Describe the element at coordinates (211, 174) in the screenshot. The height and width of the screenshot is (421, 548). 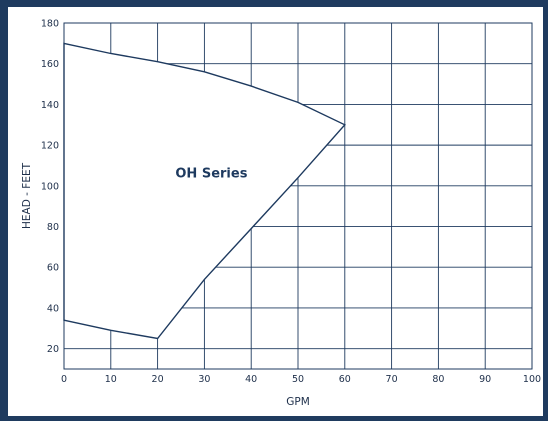
I see `series-annotation: OH Series` at that location.